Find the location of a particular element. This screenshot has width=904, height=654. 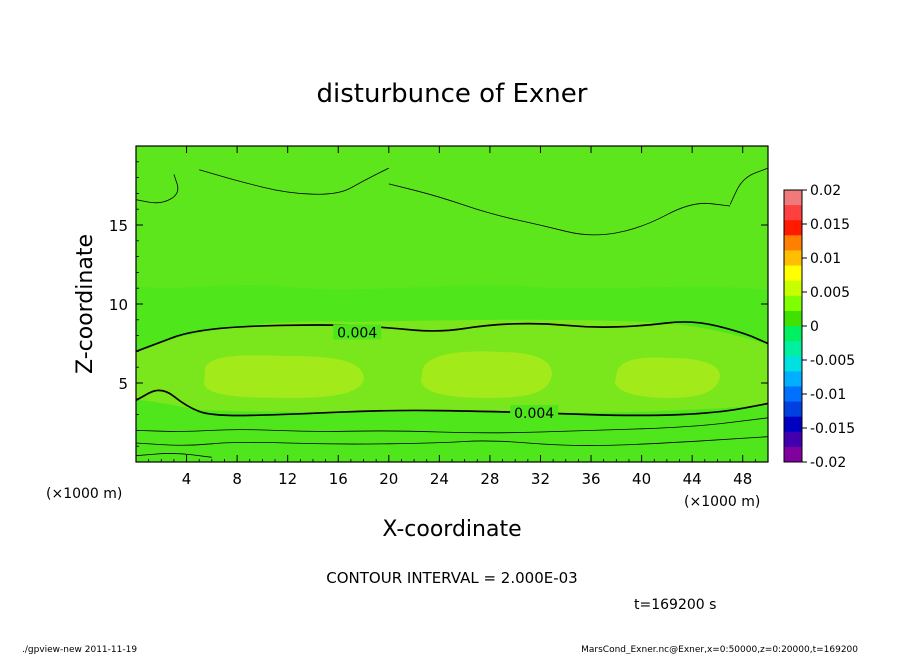

colorbar-tick-label: -0.015 is located at coordinates (832, 429).